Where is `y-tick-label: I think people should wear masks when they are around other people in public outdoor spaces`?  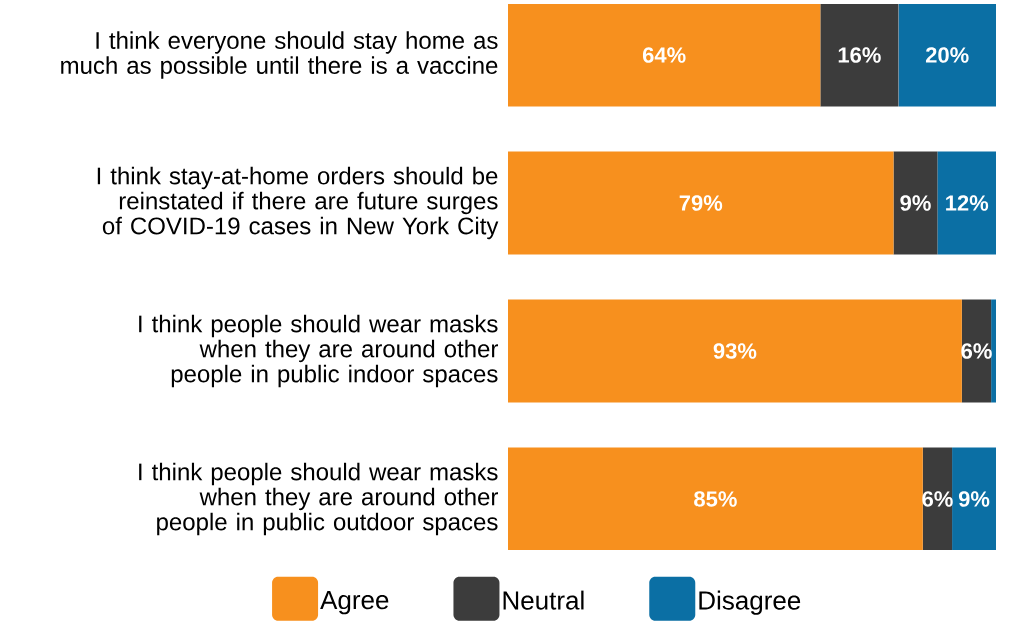 y-tick-label: I think people should wear masks when they are around other people in public outdoor spaces is located at coordinates (318, 499).